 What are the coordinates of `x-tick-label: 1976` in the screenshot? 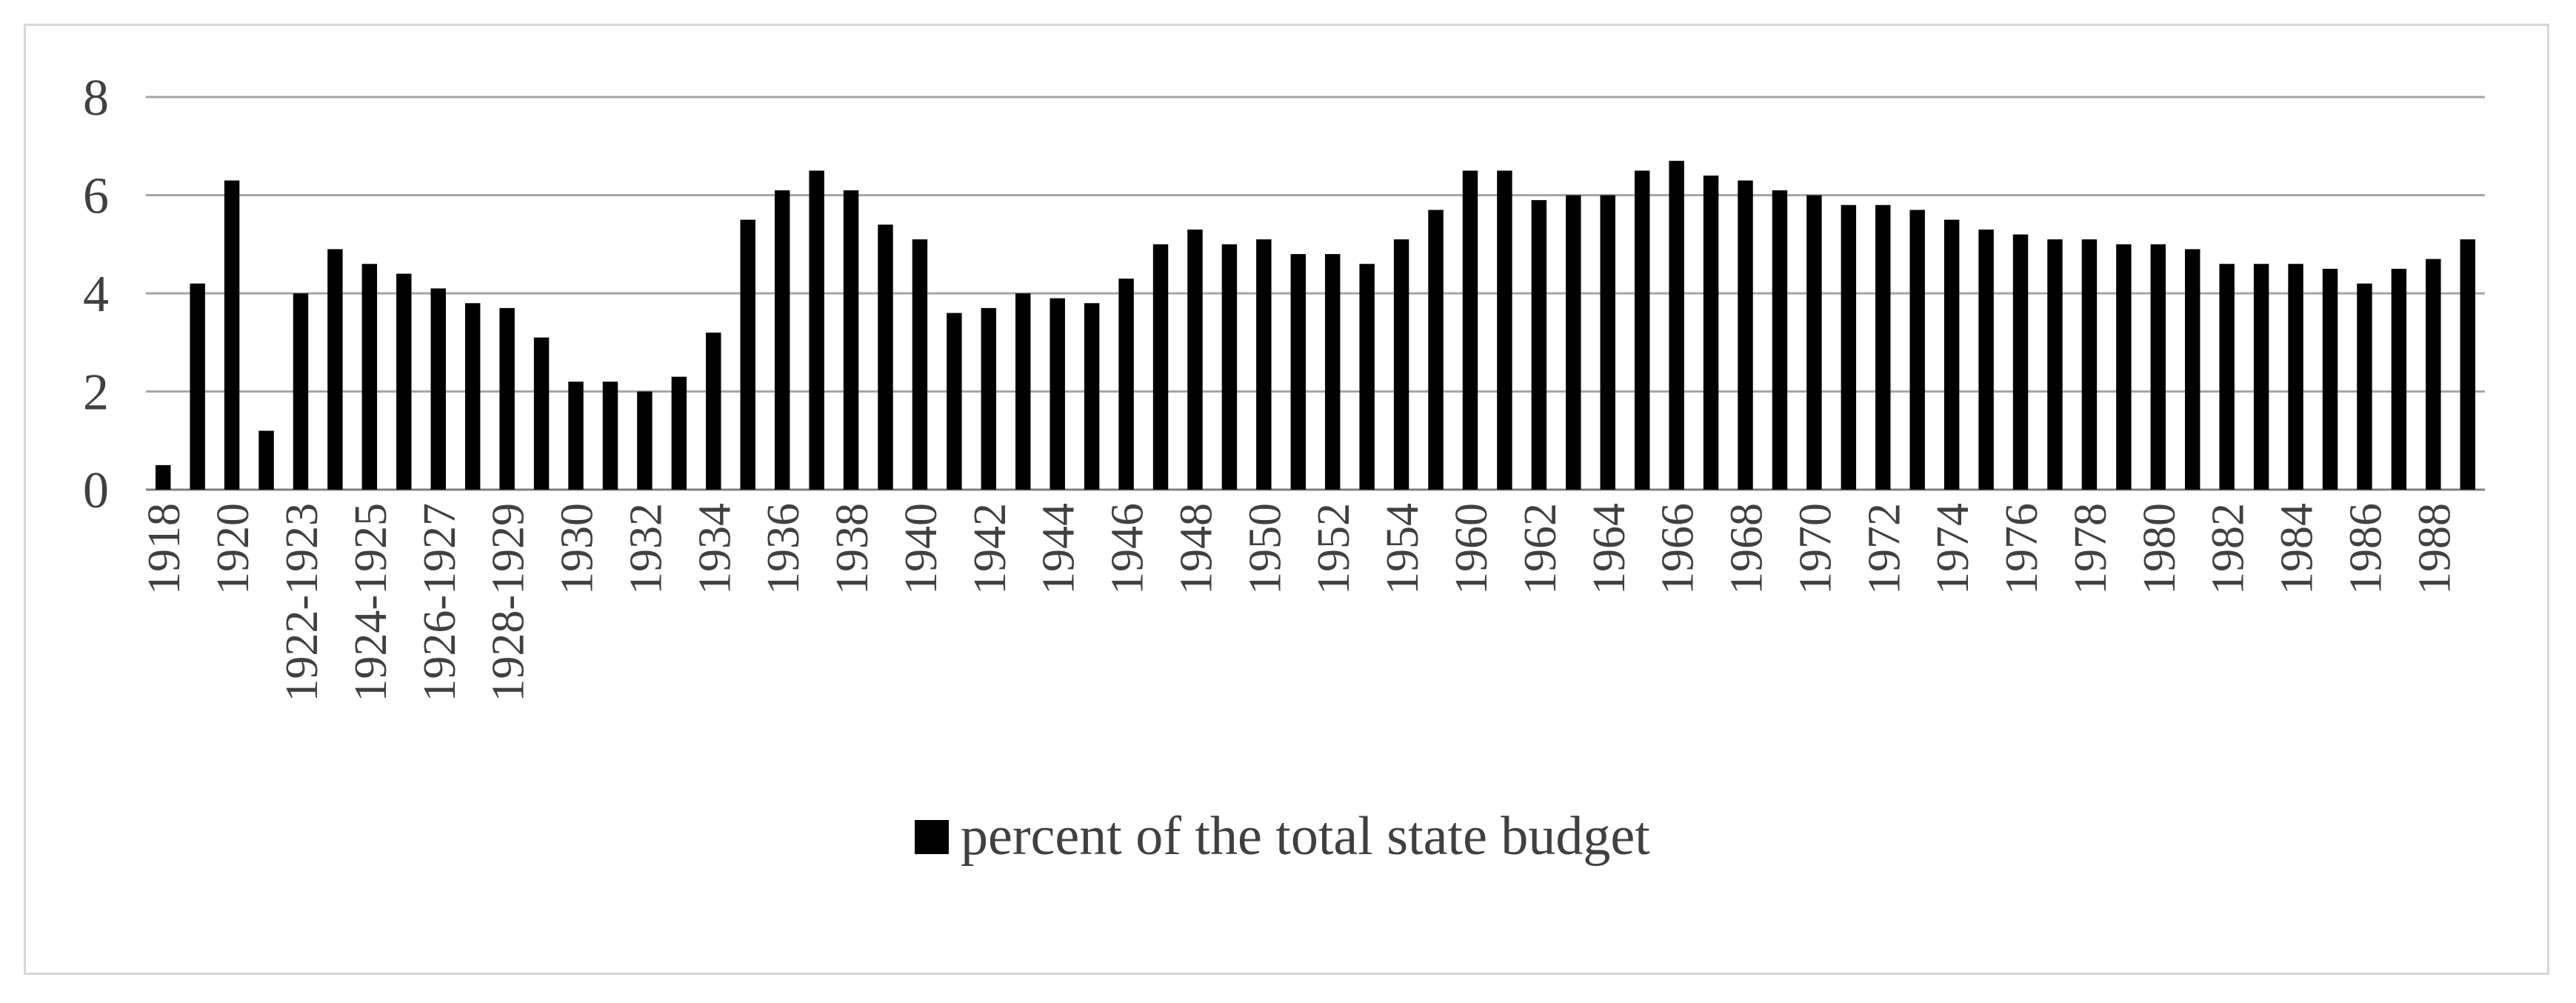 It's located at (2022, 549).